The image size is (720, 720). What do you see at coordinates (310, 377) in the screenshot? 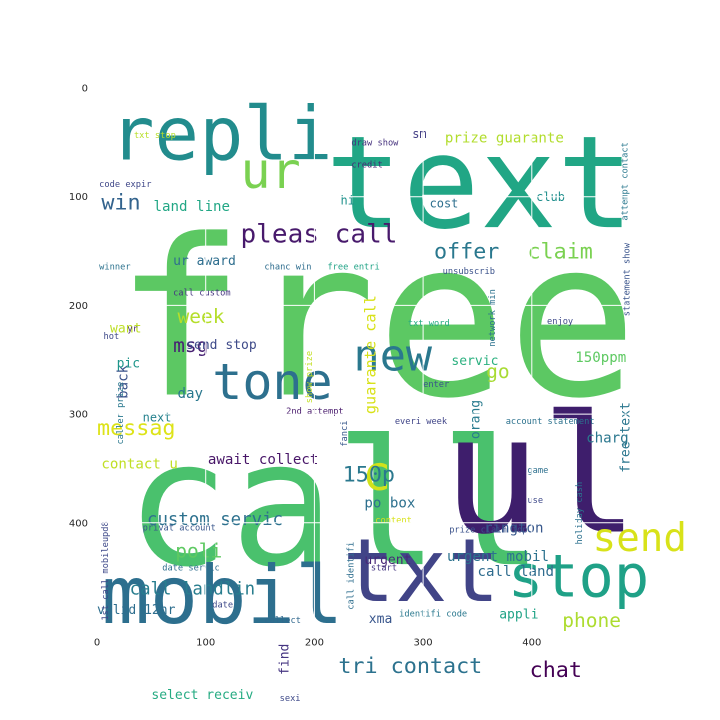
I see `word-show-prize: show prize` at bounding box center [310, 377].